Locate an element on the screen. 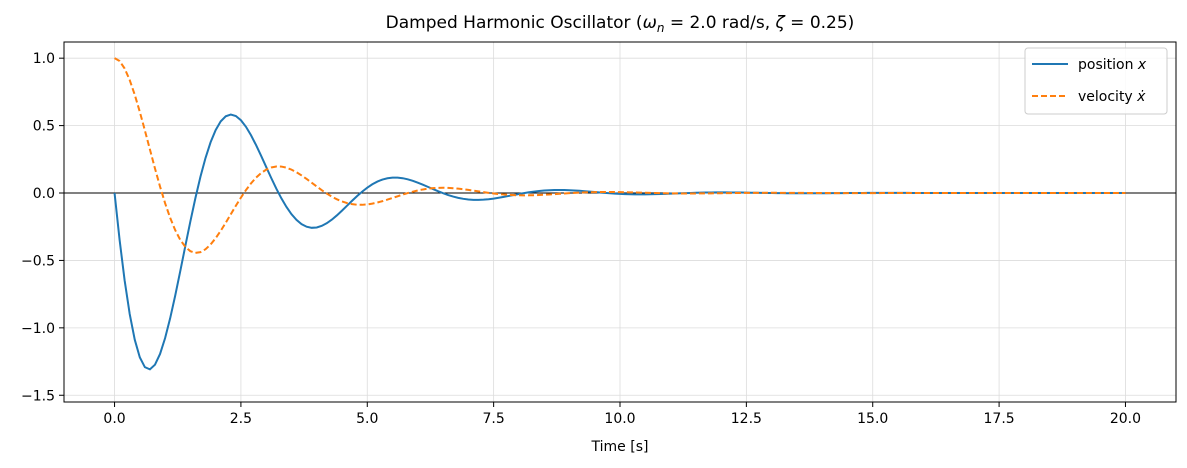 The width and height of the screenshot is (1187, 468). y-tick-label: −1.5 is located at coordinates (38, 396).